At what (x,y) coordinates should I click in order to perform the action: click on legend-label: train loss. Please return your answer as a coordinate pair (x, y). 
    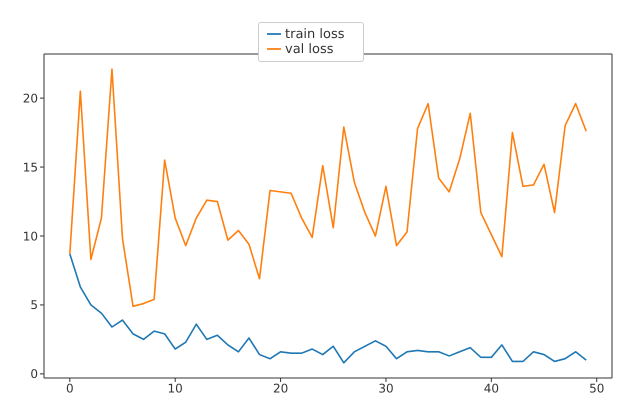
    Looking at the image, I should click on (315, 34).